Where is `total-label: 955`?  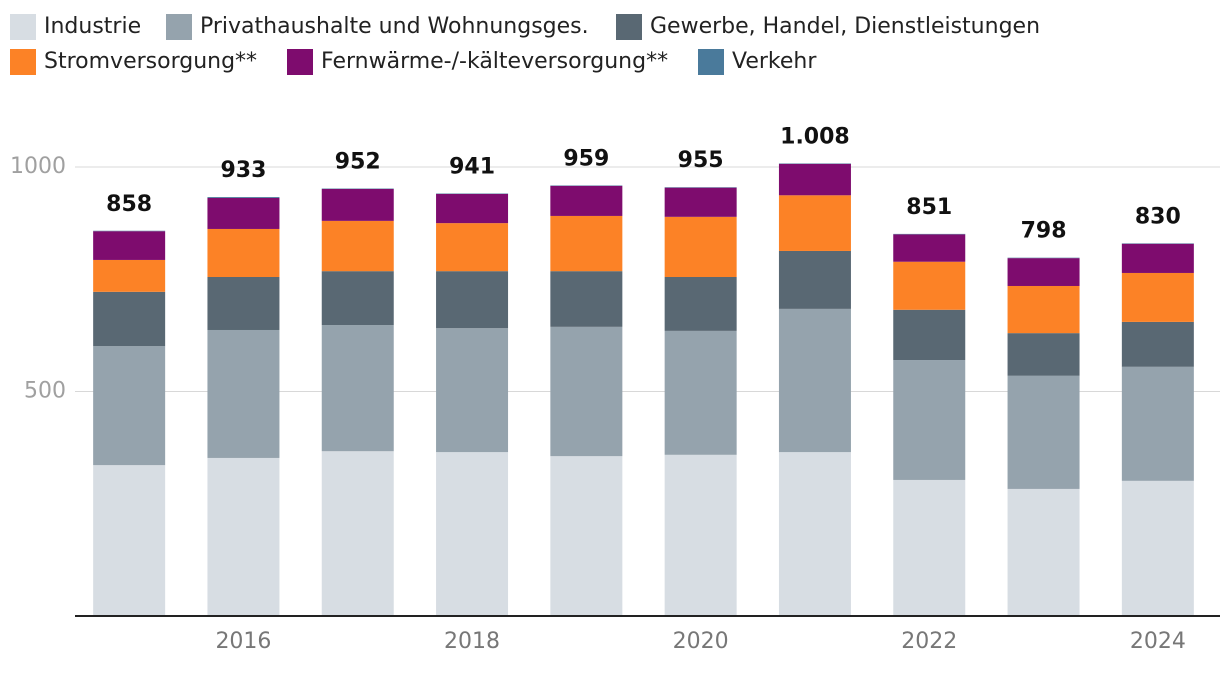 total-label: 955 is located at coordinates (701, 160).